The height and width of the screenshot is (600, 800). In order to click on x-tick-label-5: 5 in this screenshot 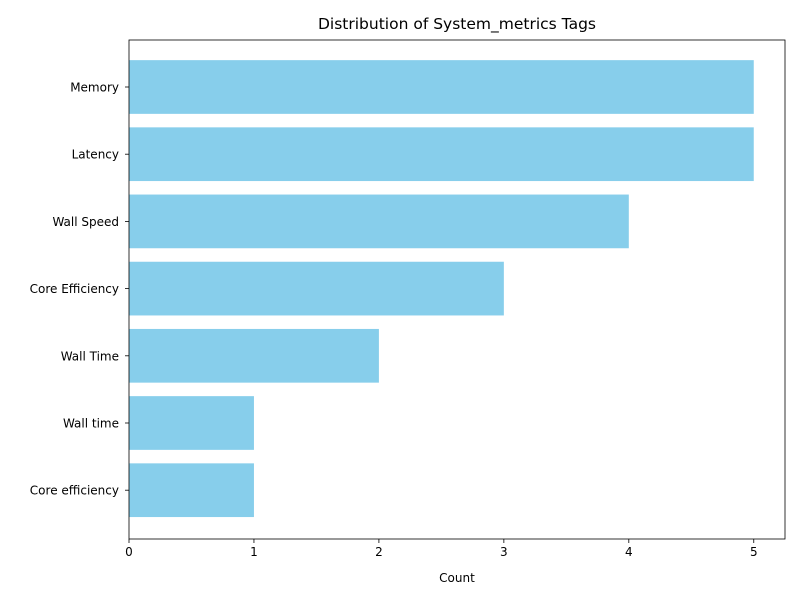, I will do `click(754, 552)`.